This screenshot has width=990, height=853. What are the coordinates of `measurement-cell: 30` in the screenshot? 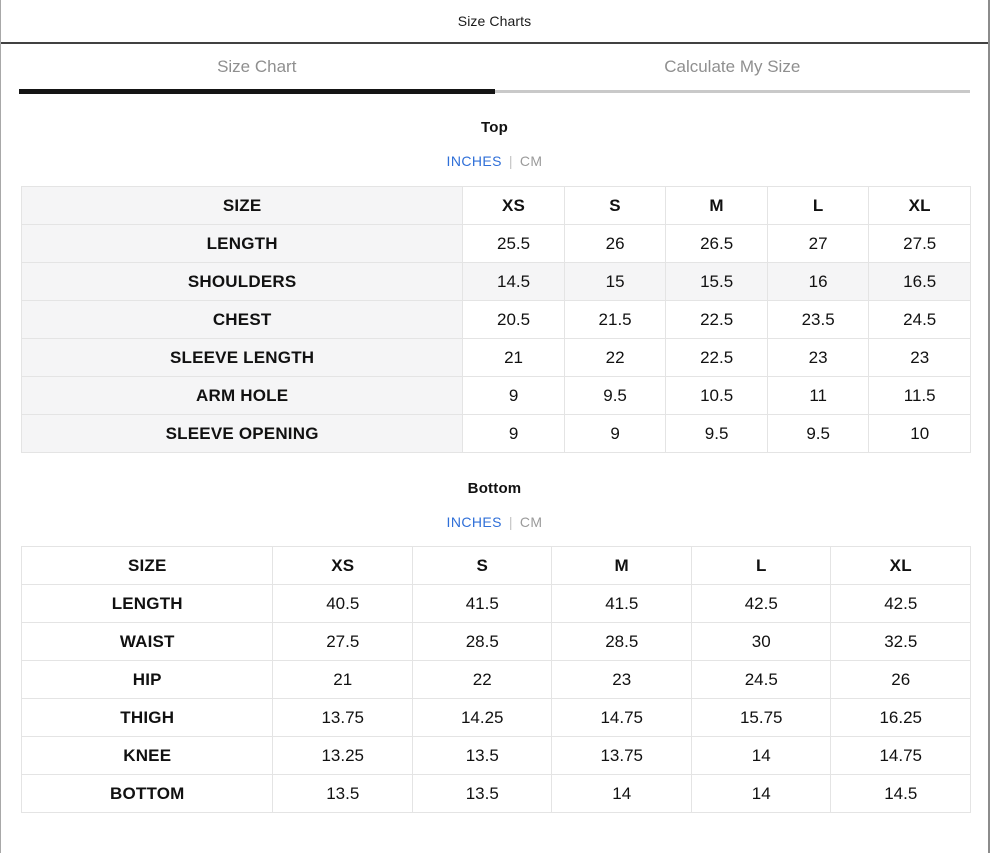 It's located at (761, 641).